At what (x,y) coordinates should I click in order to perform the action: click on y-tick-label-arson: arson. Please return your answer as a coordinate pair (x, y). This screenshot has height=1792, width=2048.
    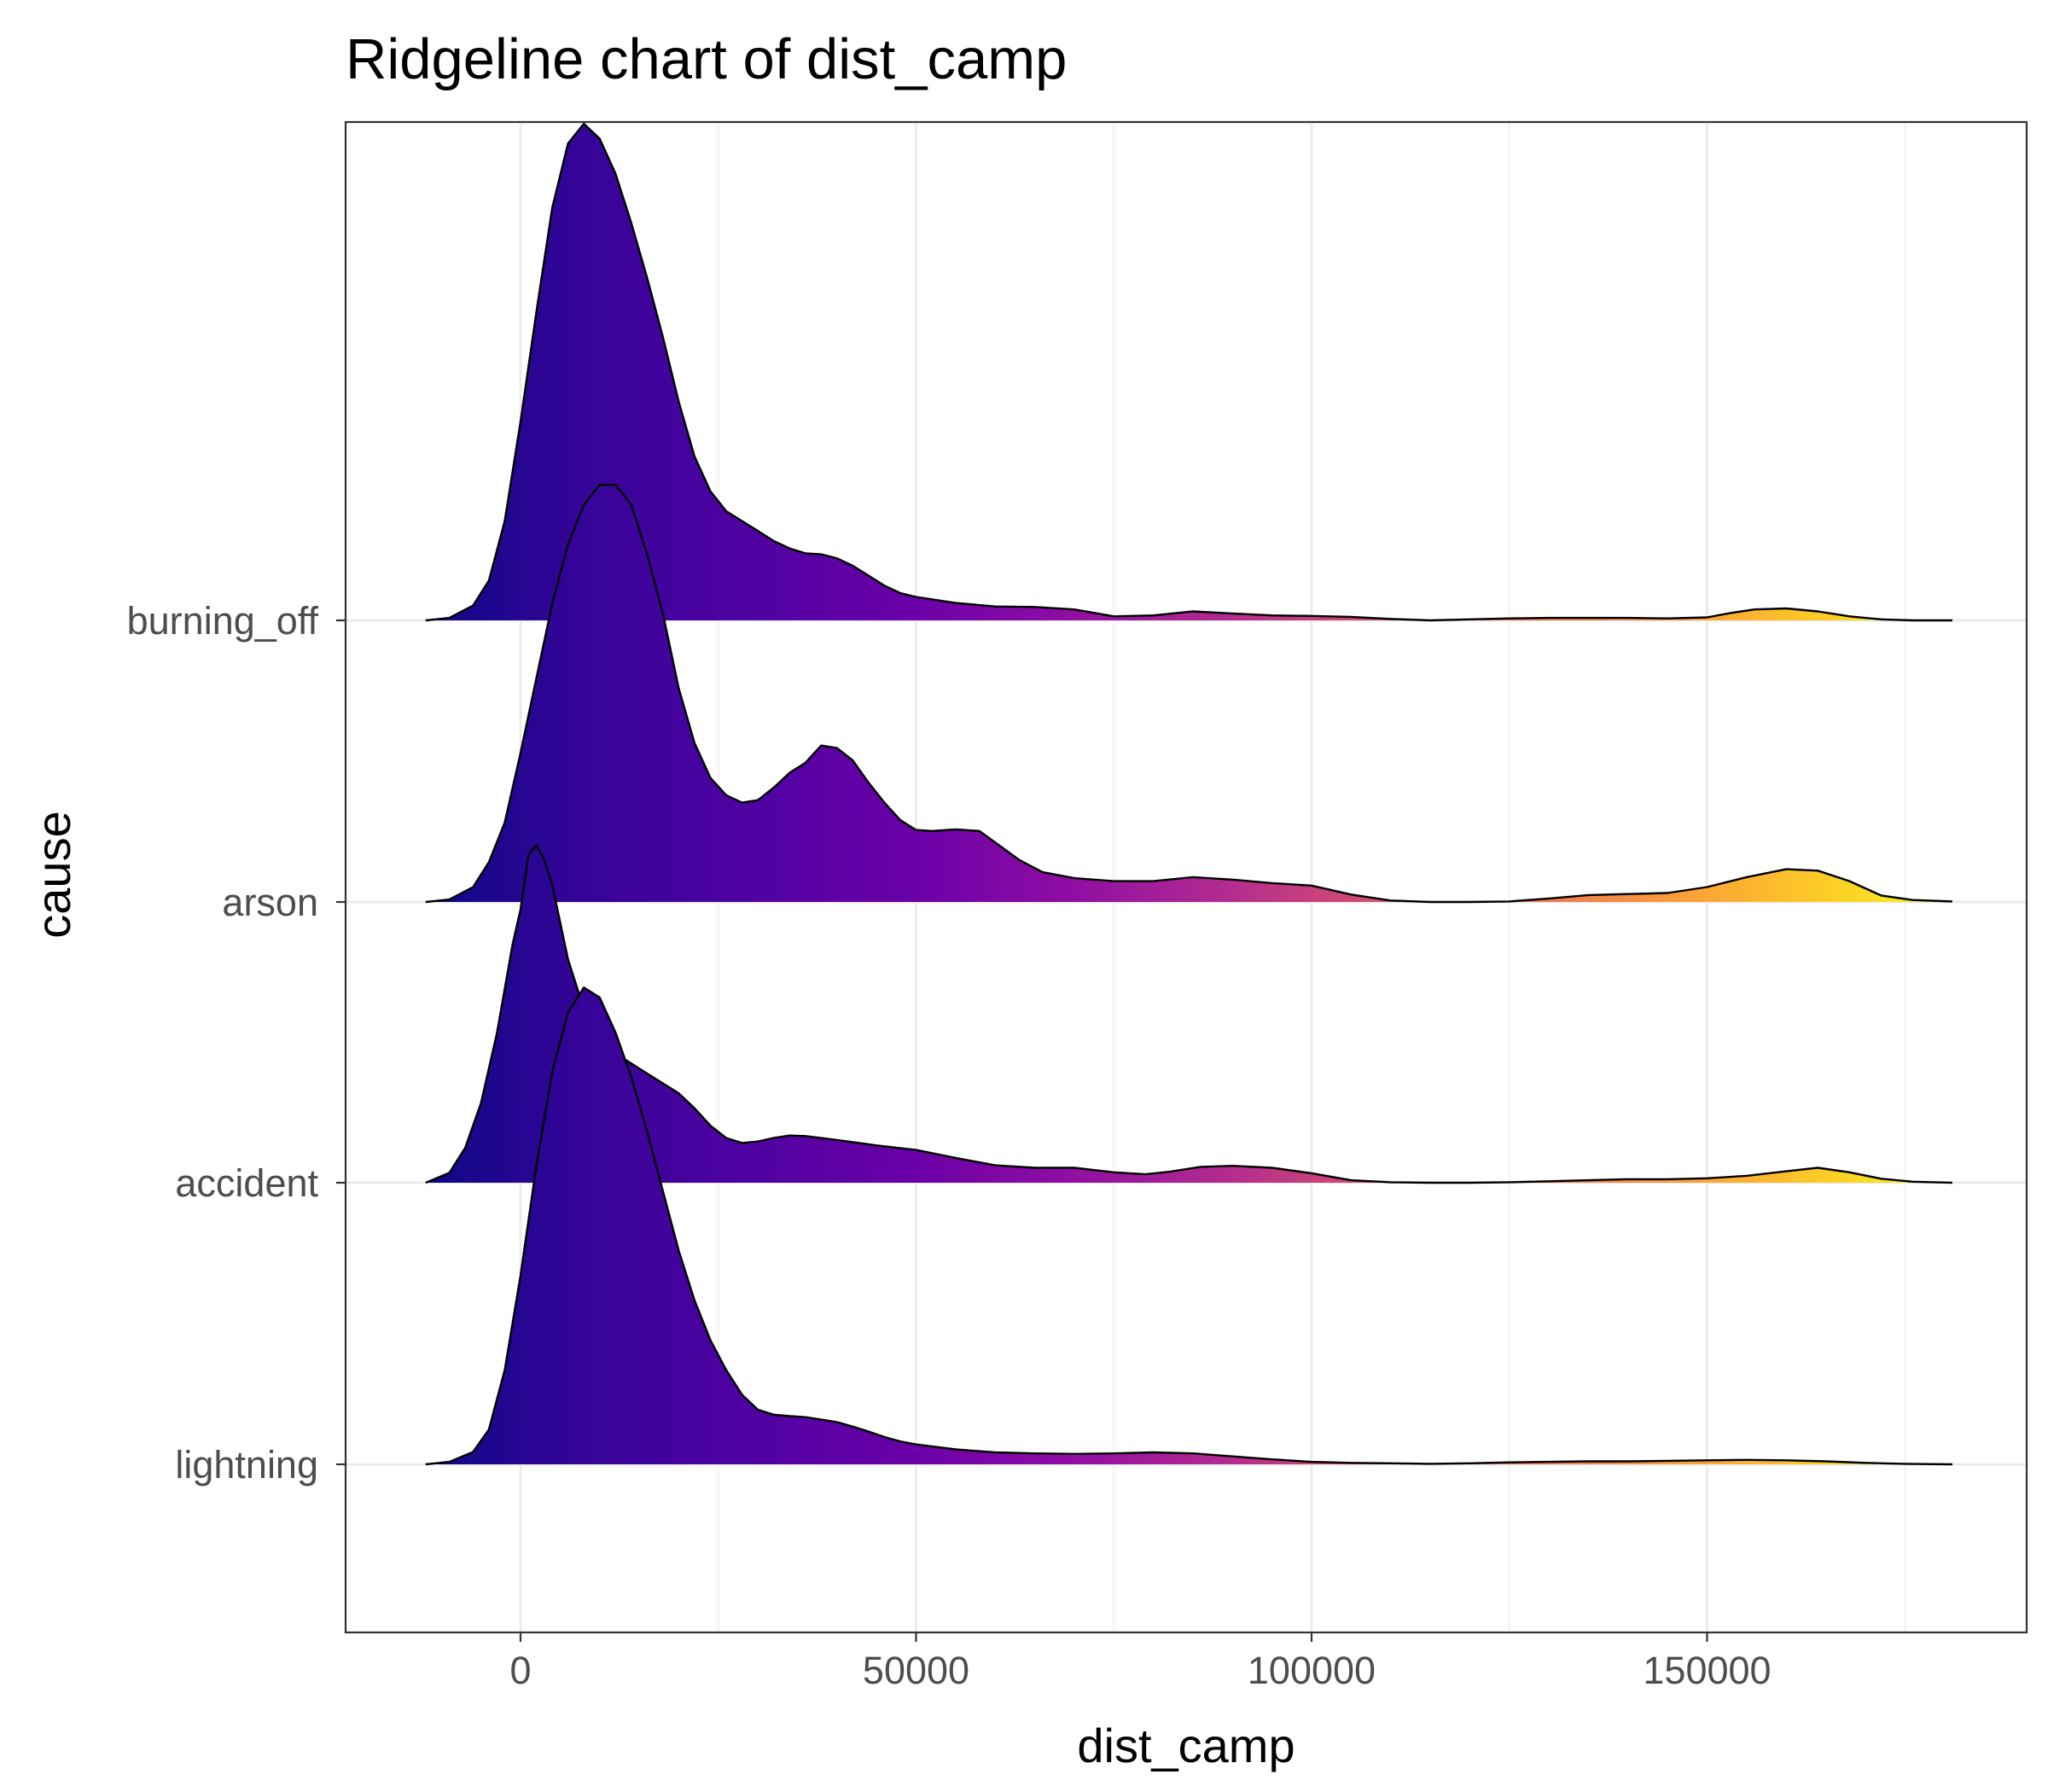
    Looking at the image, I should click on (270, 903).